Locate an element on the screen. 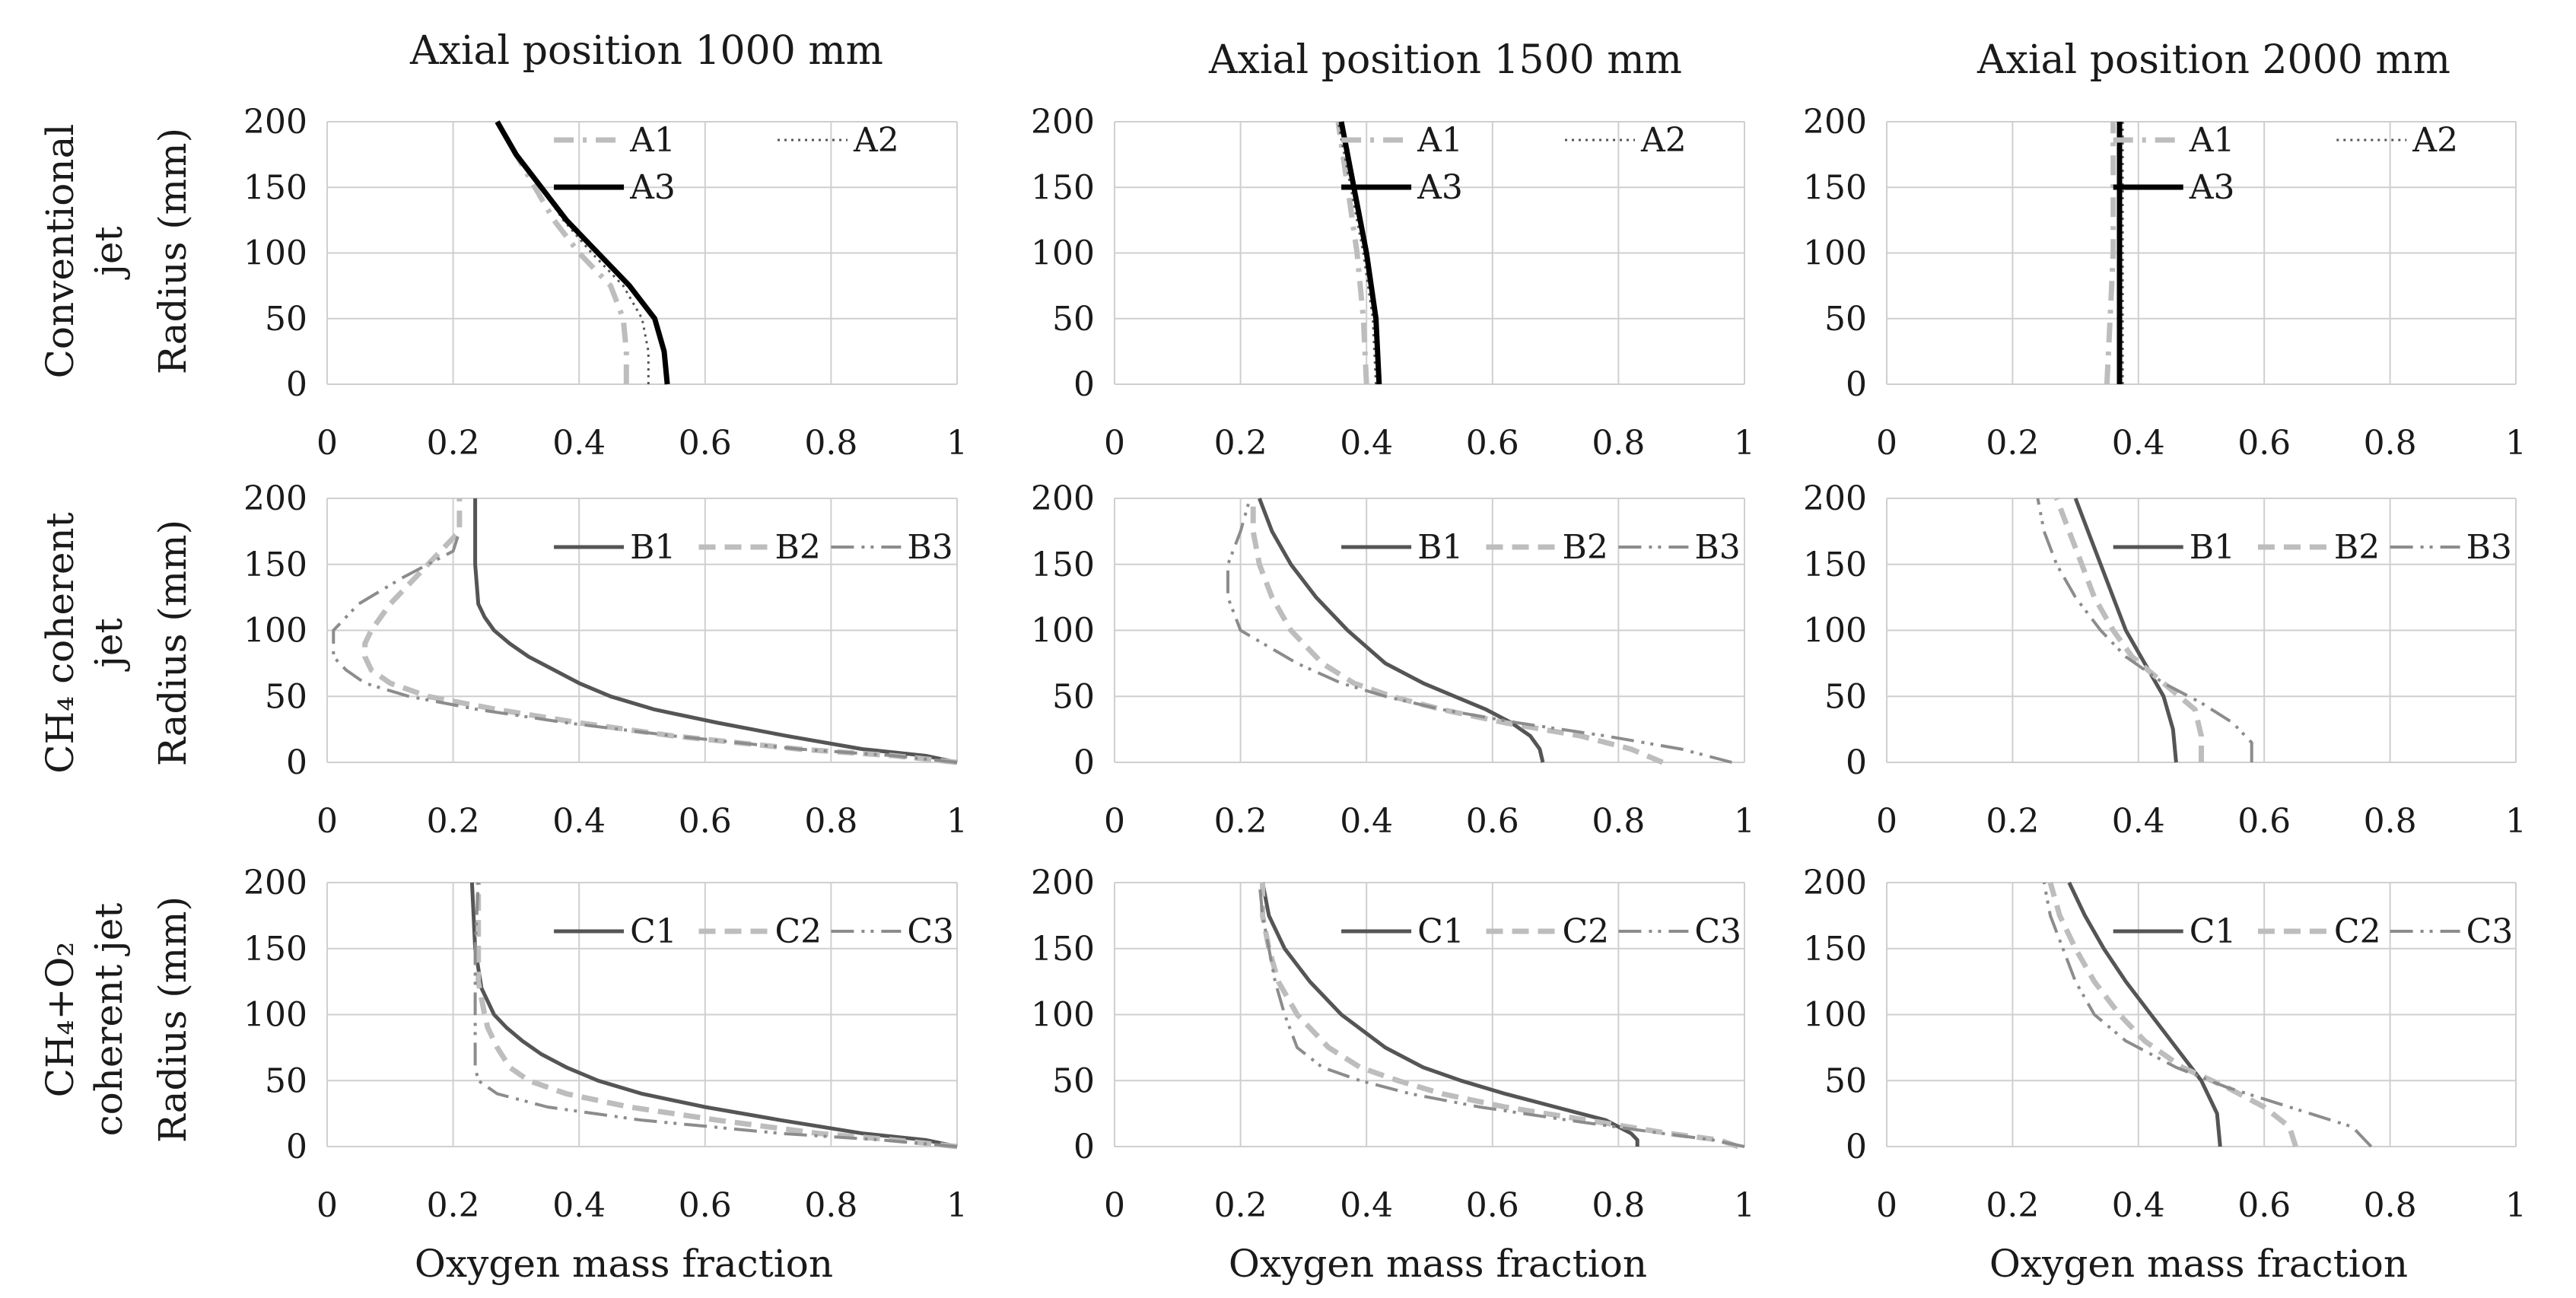 This screenshot has width=2576, height=1298. series-line-a2 is located at coordinates (1358, 253).